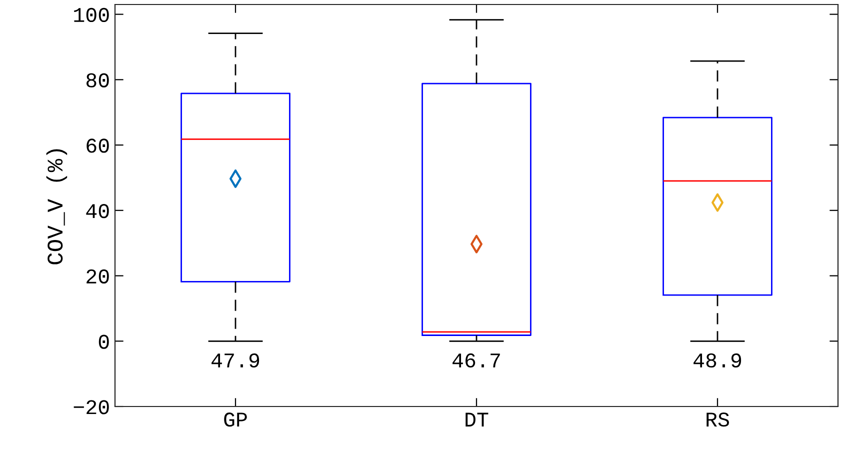 The height and width of the screenshot is (452, 841). I want to click on x-tick-label: DT, so click(477, 419).